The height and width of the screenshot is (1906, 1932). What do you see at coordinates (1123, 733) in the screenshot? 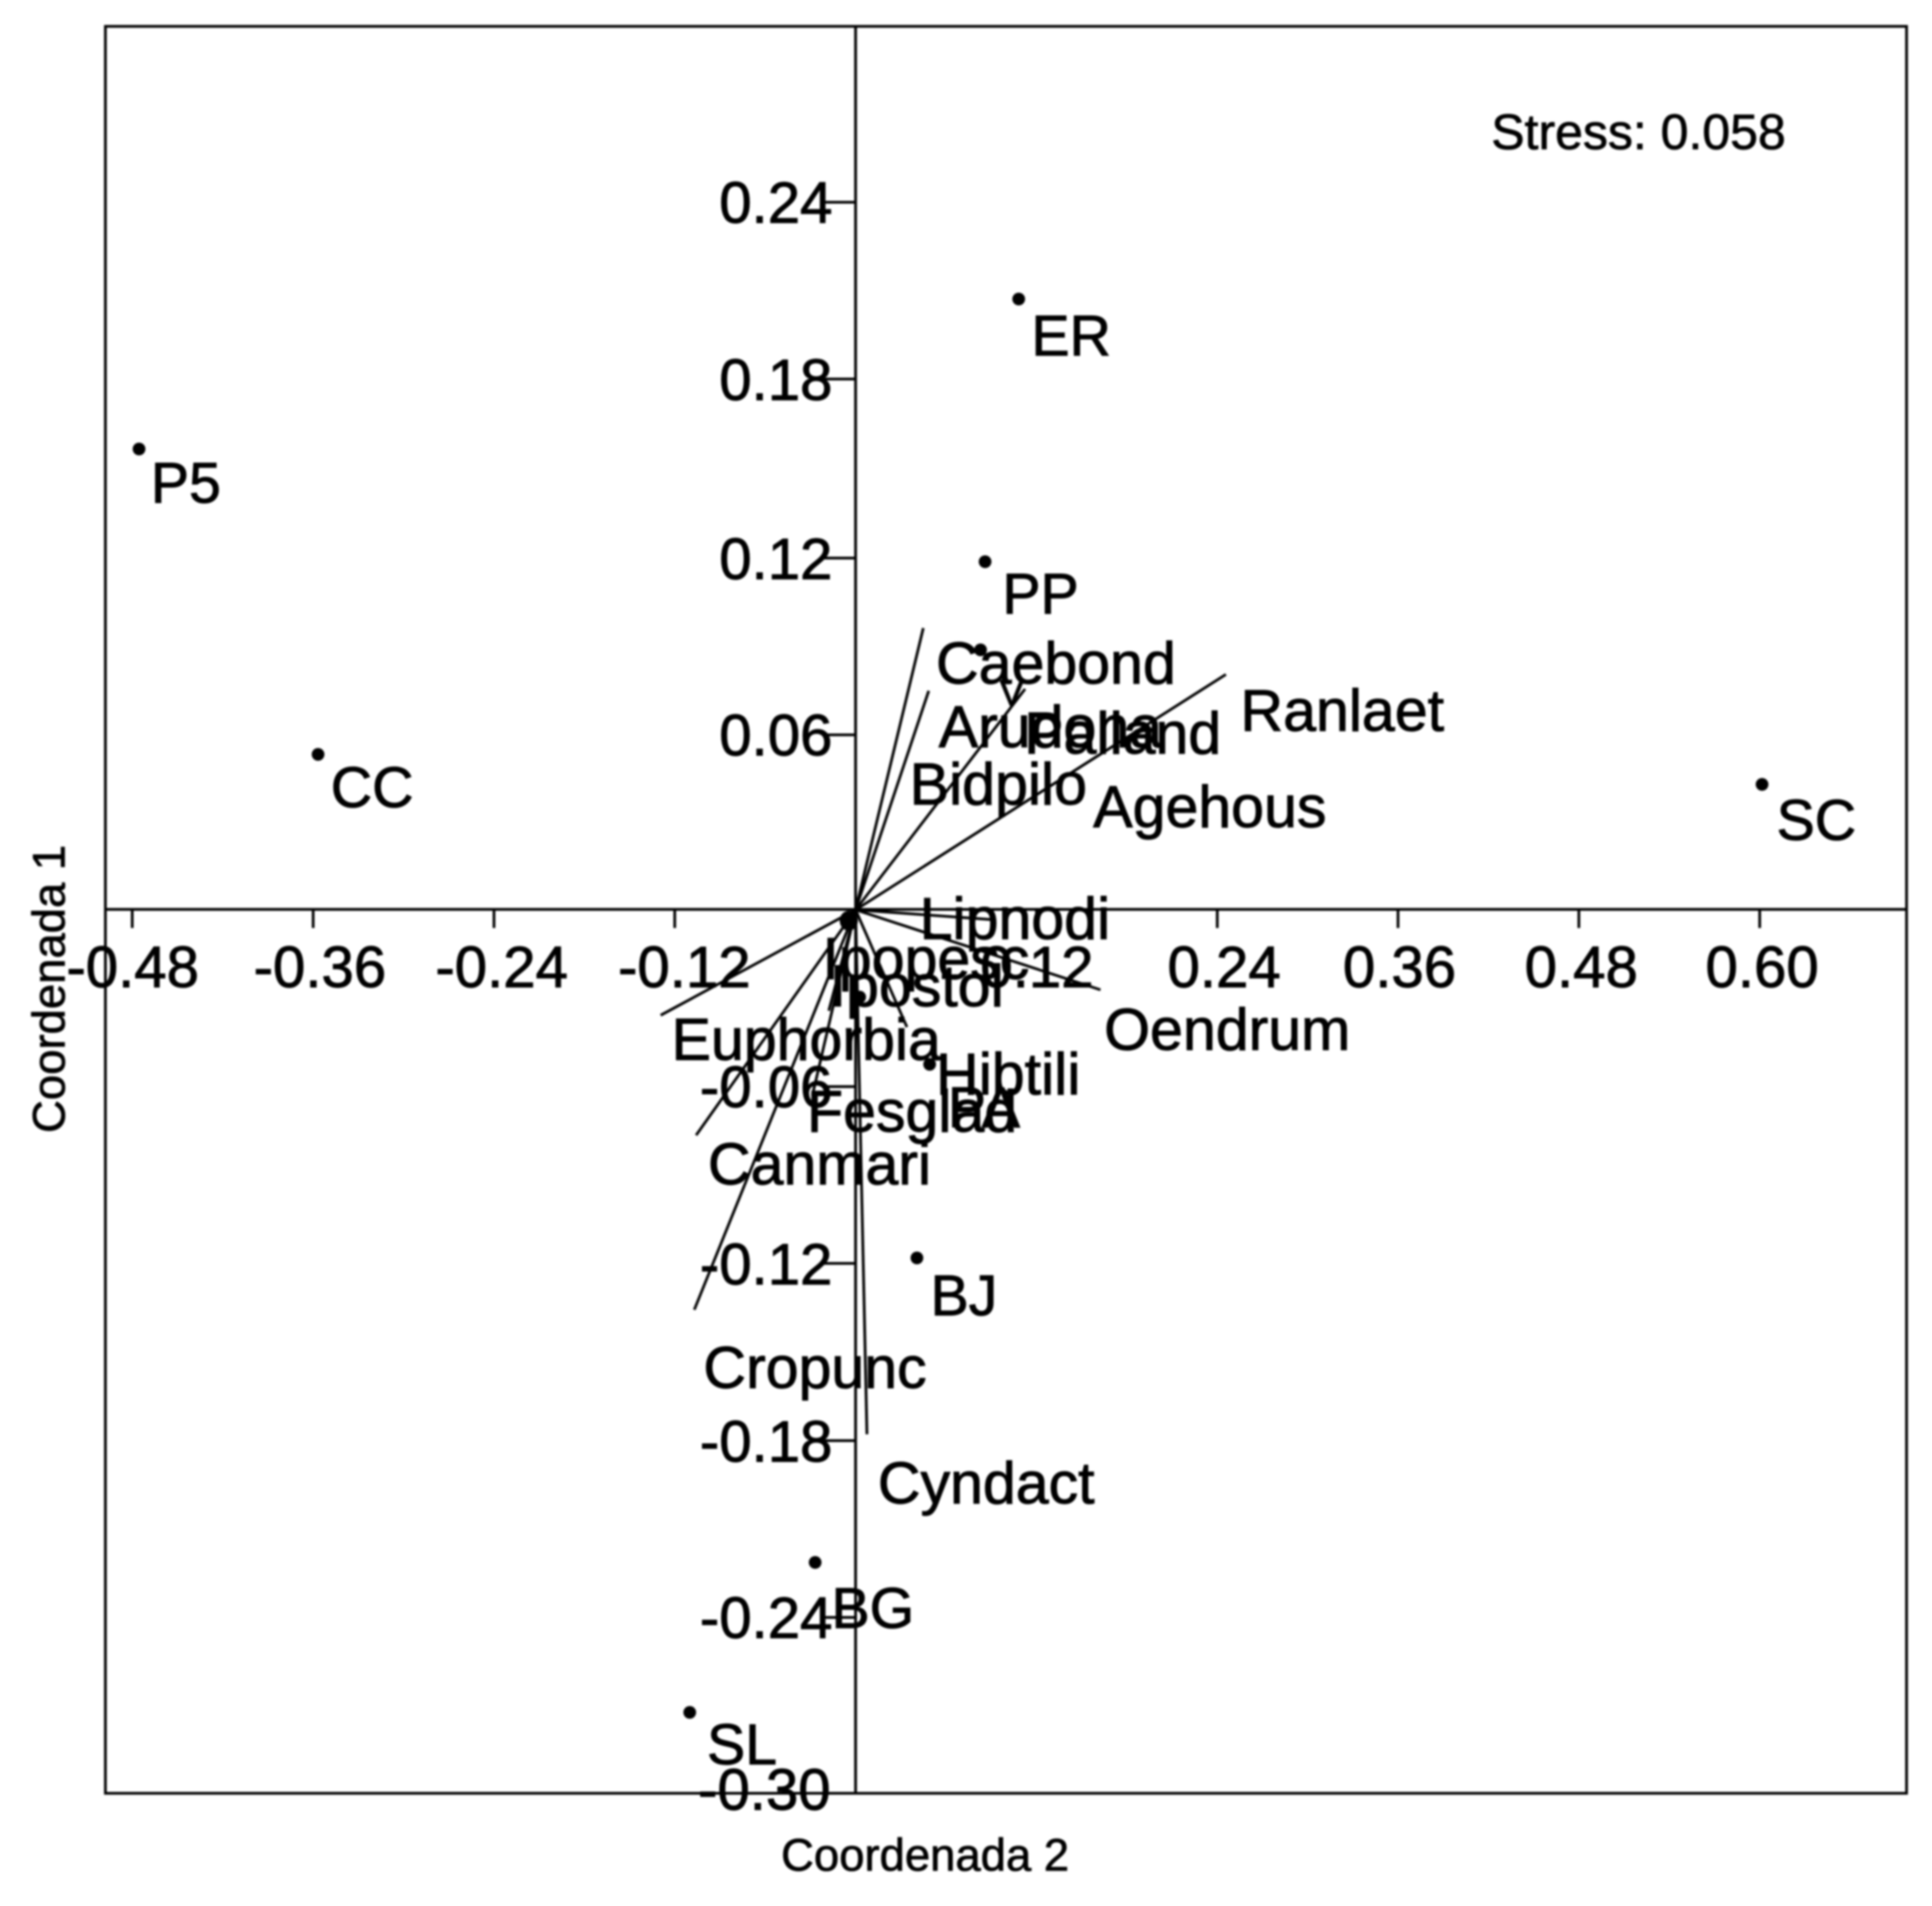
I see `svg-text: Palland` at bounding box center [1123, 733].